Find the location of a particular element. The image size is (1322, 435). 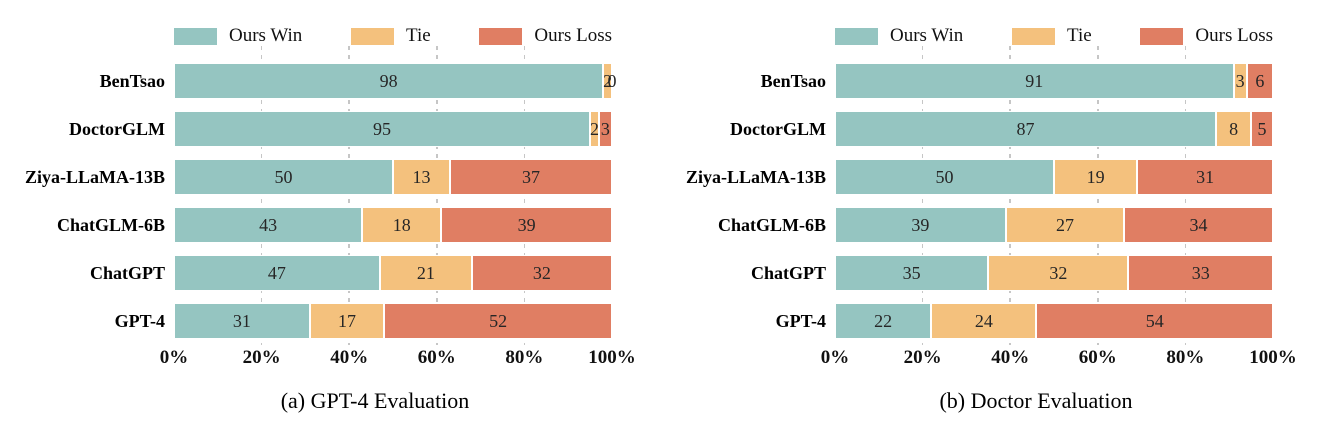

bar-segment-loss: 54 is located at coordinates (1154, 321).